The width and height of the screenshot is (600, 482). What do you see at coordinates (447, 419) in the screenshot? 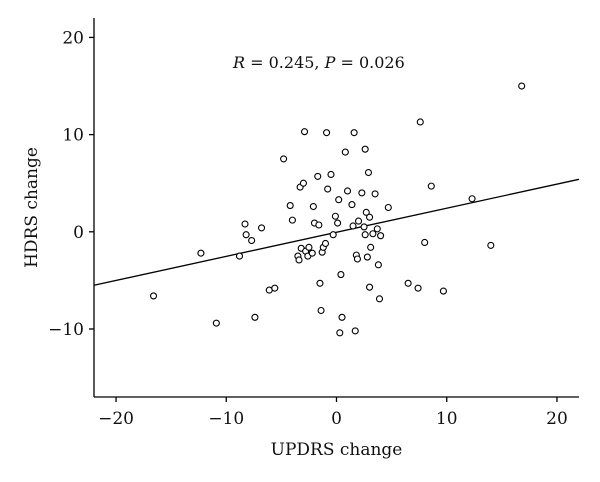
I see `x-tick-label: 10` at bounding box center [447, 419].